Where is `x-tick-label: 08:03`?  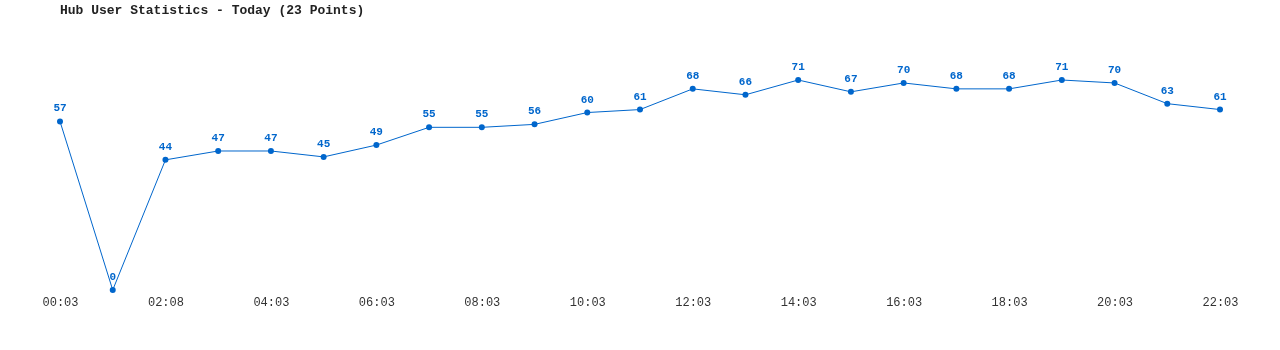
x-tick-label: 08:03 is located at coordinates (482, 302).